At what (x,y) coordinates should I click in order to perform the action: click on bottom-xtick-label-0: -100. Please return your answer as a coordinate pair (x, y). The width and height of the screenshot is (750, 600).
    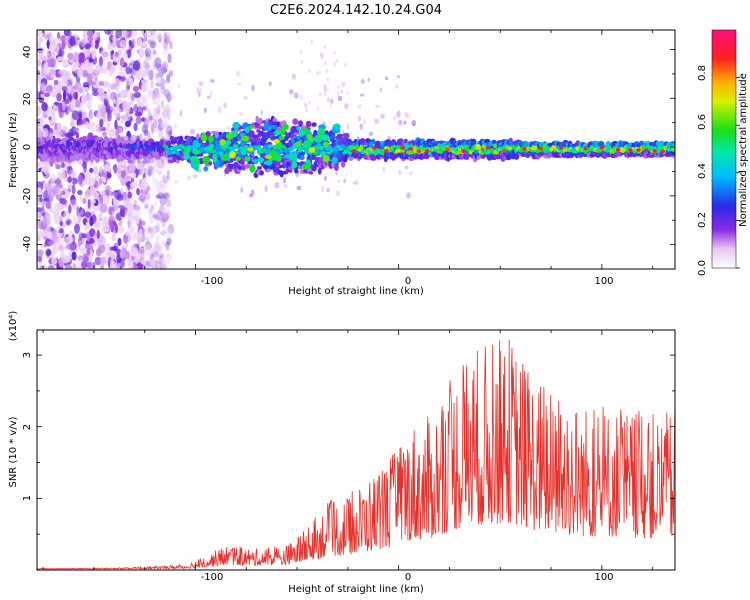
    Looking at the image, I should click on (212, 577).